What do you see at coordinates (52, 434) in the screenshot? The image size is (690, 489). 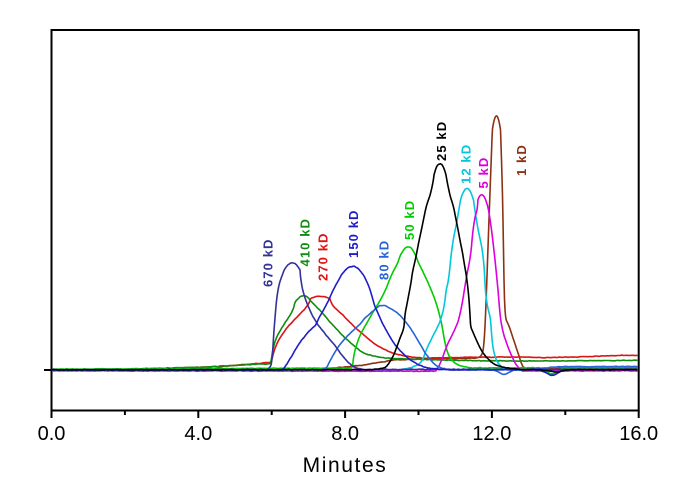 I see `svg-text: 0.0` at bounding box center [52, 434].